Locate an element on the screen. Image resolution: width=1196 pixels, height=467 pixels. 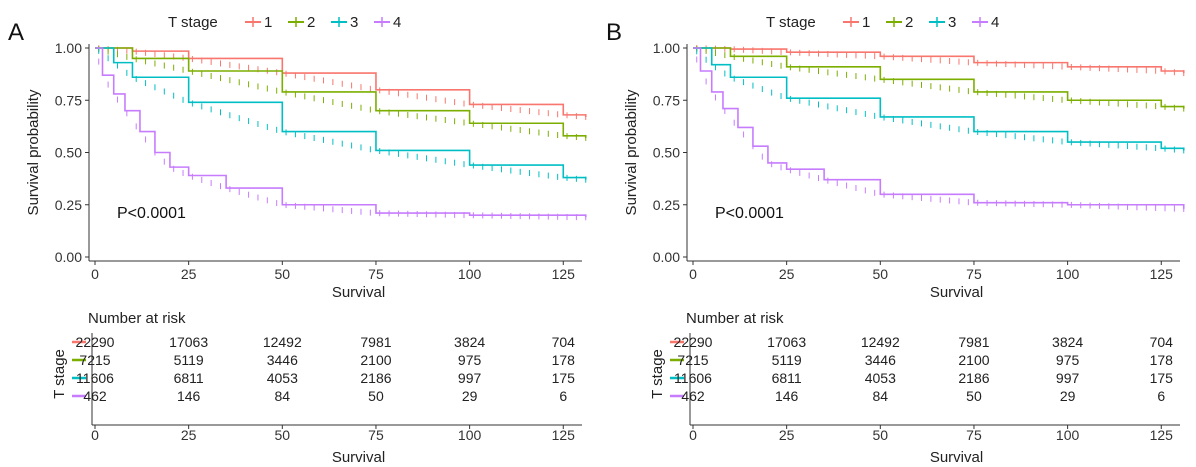
y-tick-label: 0.50 is located at coordinates (666, 153).